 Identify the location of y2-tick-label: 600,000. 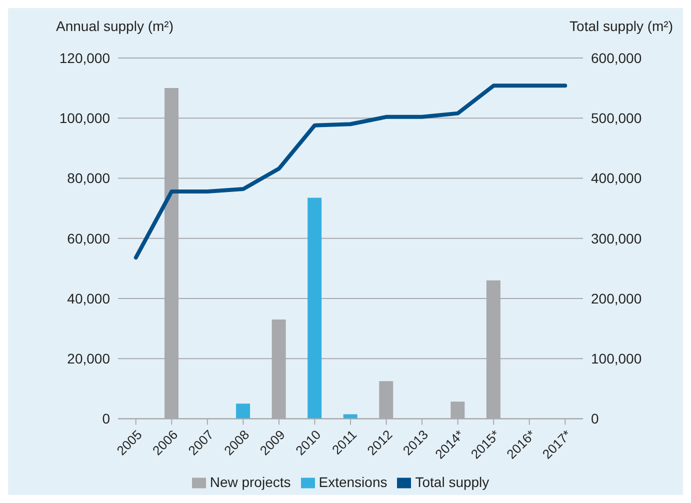
(616, 58).